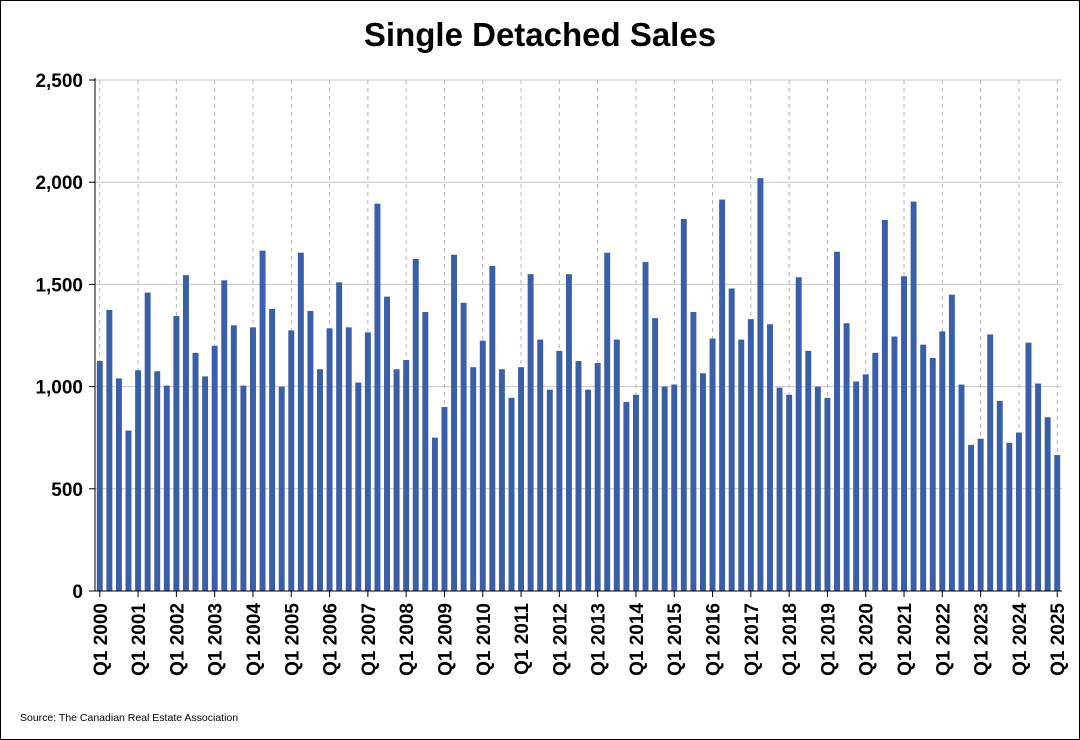 The image size is (1080, 740). Describe the element at coordinates (292, 639) in the screenshot. I see `x-tick-label: Q1 2005` at that location.